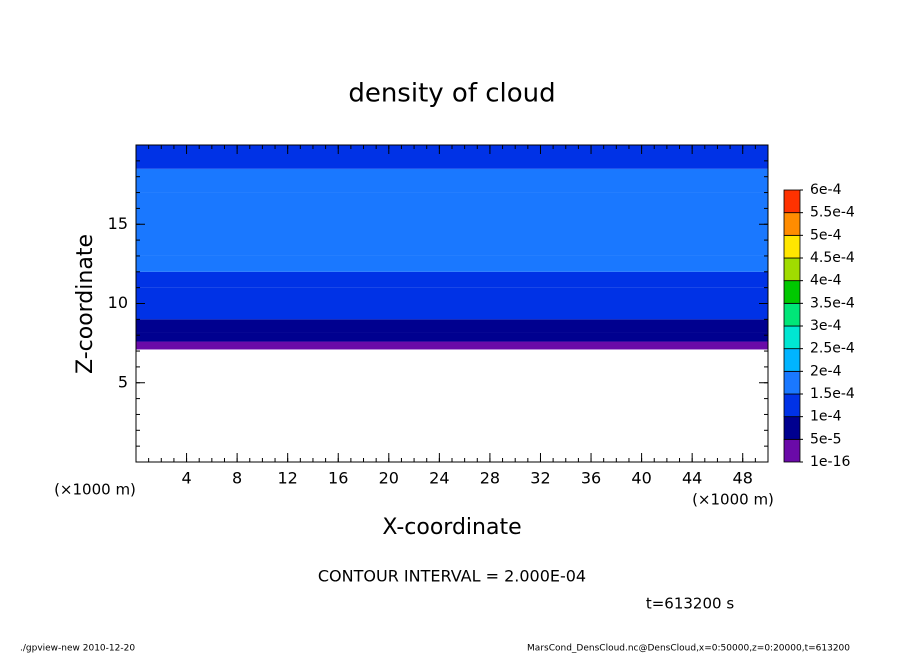 The image size is (904, 658). I want to click on colorbar-label: 1e-16, so click(830, 462).